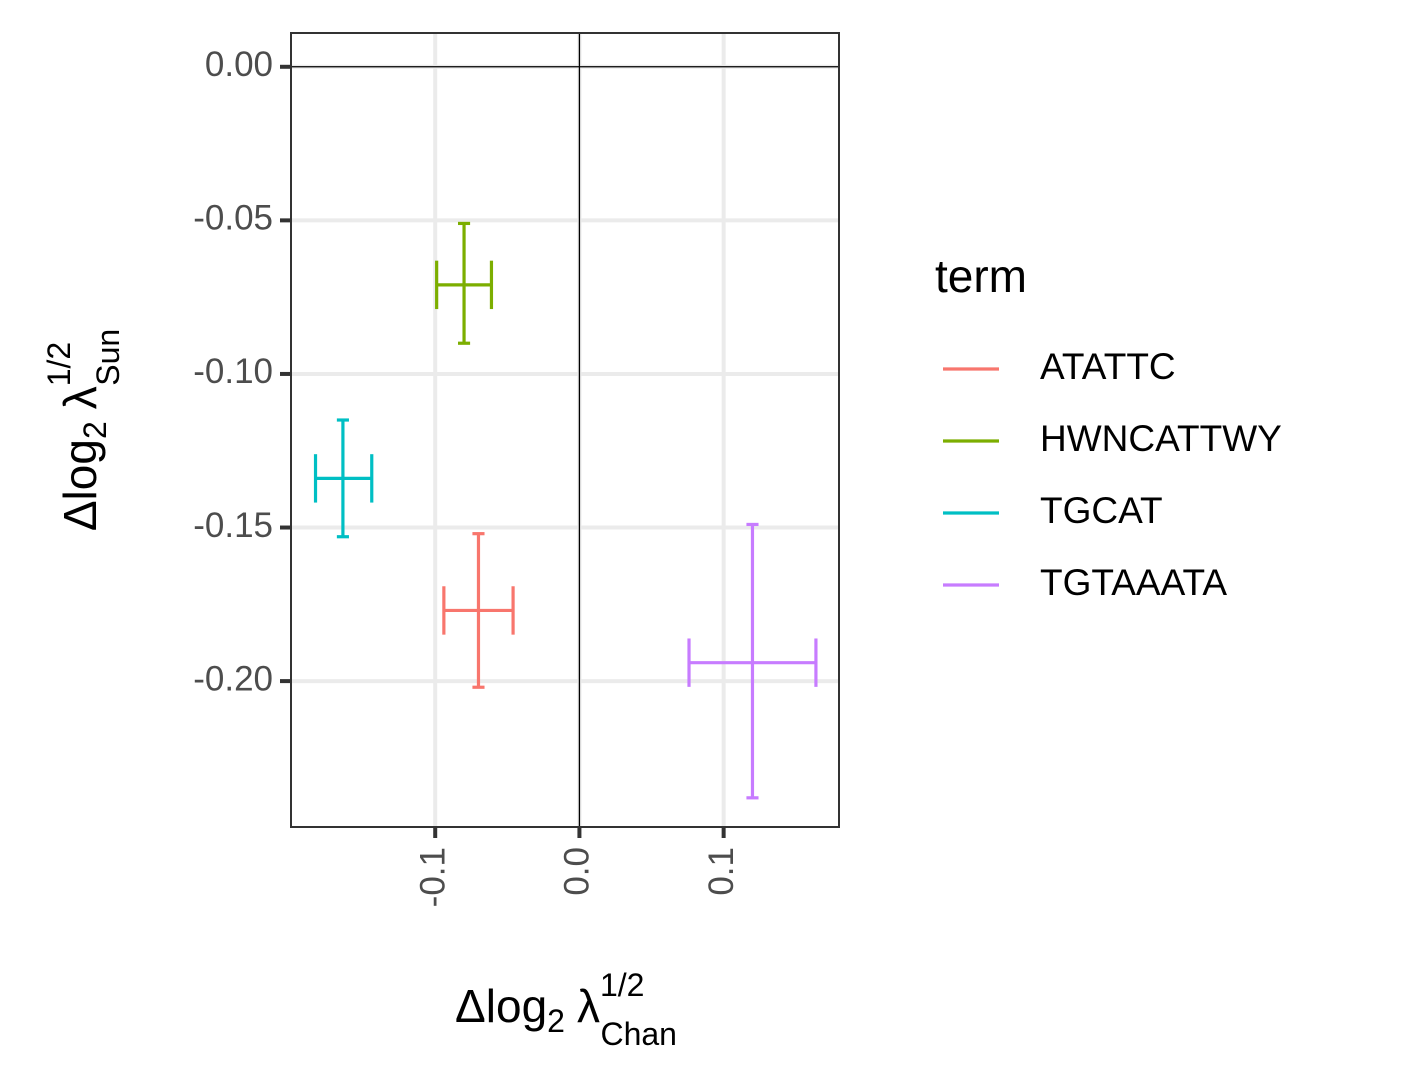 Image resolution: width=1425 pixels, height=1090 pixels. What do you see at coordinates (1133, 582) in the screenshot?
I see `legend-label-TGTAAATA: TGTAAATA` at bounding box center [1133, 582].